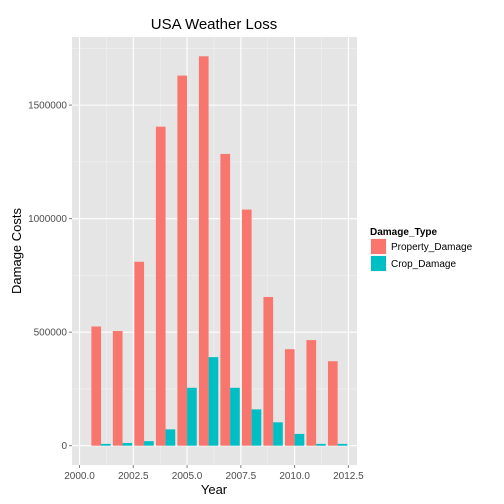 This screenshot has width=504, height=504. I want to click on legend-label-property-damage: Property_Damage, so click(432, 247).